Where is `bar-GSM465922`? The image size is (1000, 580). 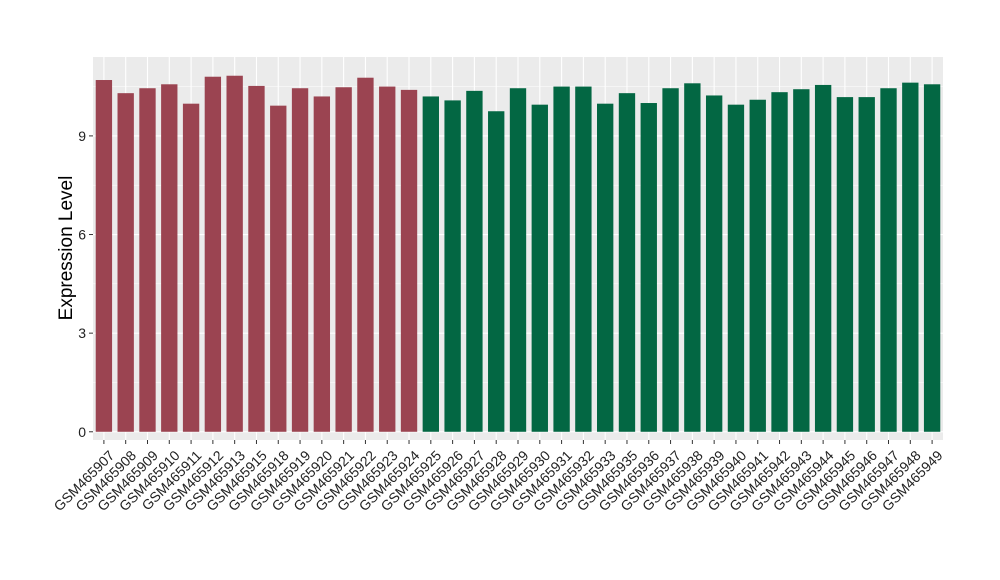
bar-GSM465922 is located at coordinates (365, 254).